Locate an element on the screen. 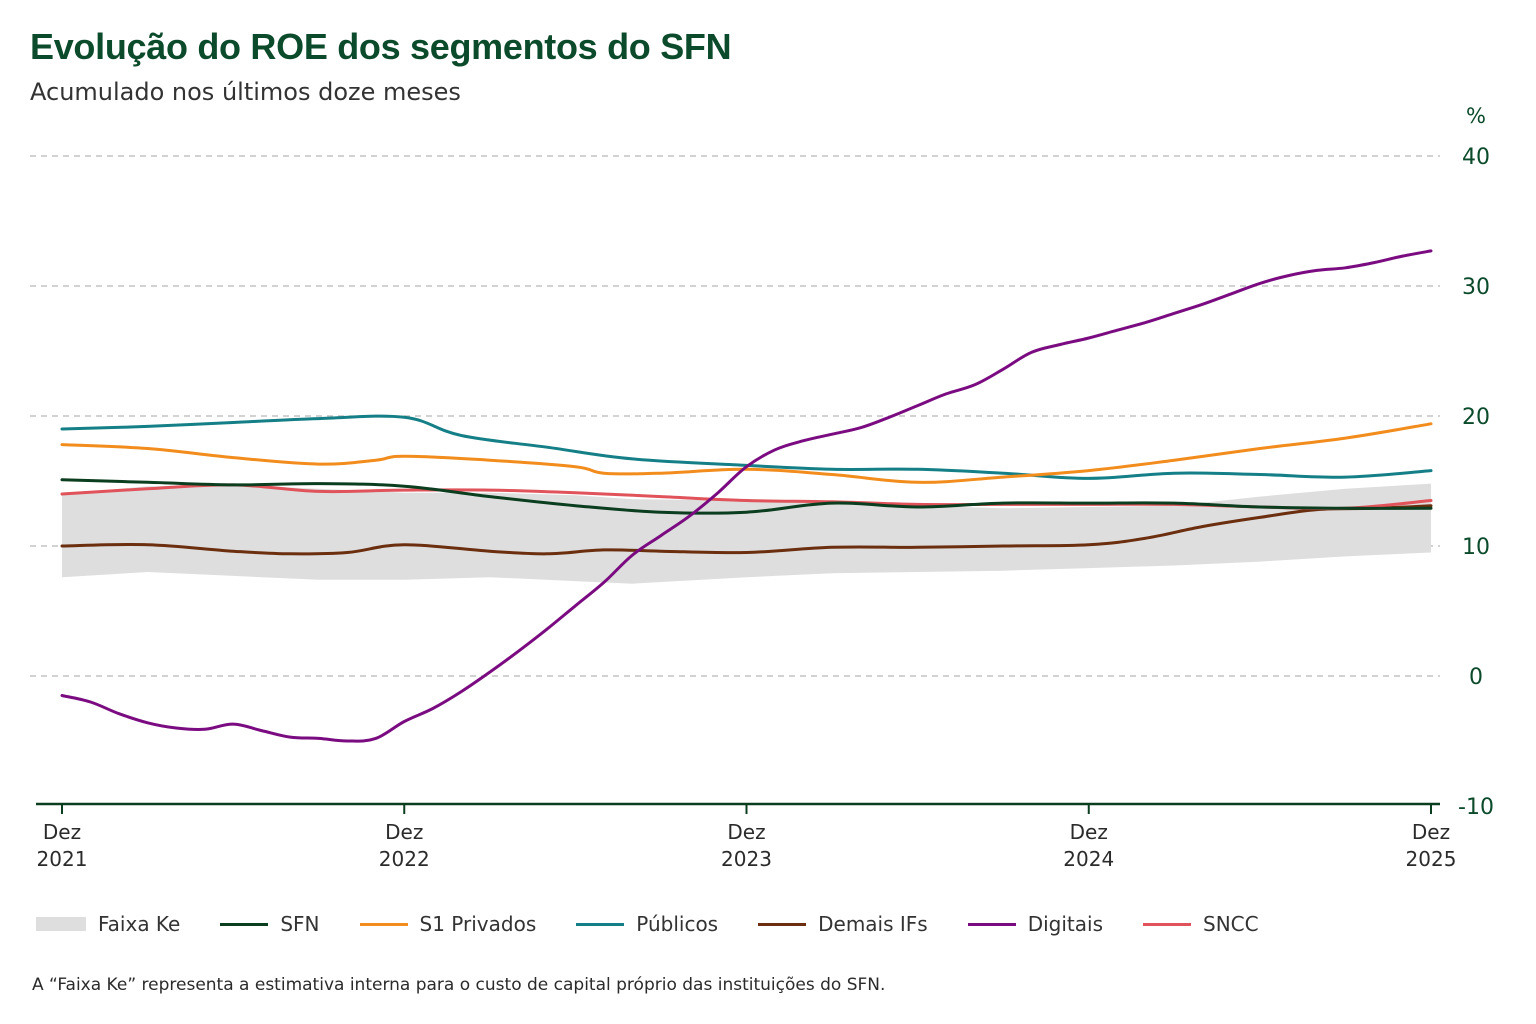  legend-label: SNCC is located at coordinates (1231, 924).